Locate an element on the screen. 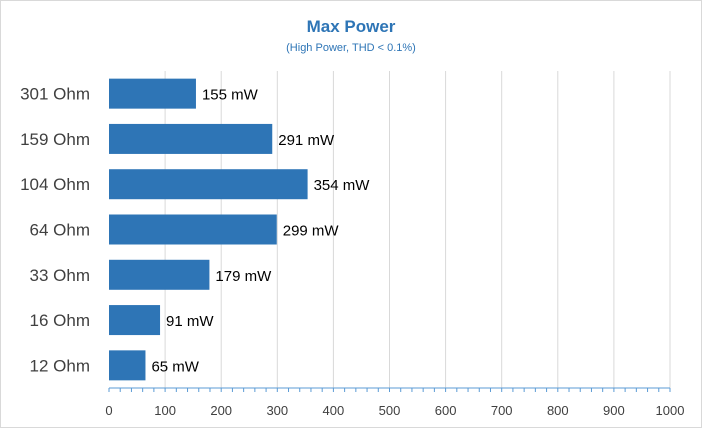  x-tick-label: 900 is located at coordinates (614, 410).